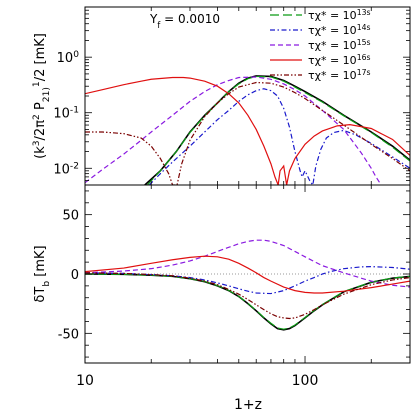 The height and width of the screenshot is (415, 415). What do you see at coordinates (68, 58) in the screenshot?
I see `top-y-tick-label: 10⁰` at bounding box center [68, 58].